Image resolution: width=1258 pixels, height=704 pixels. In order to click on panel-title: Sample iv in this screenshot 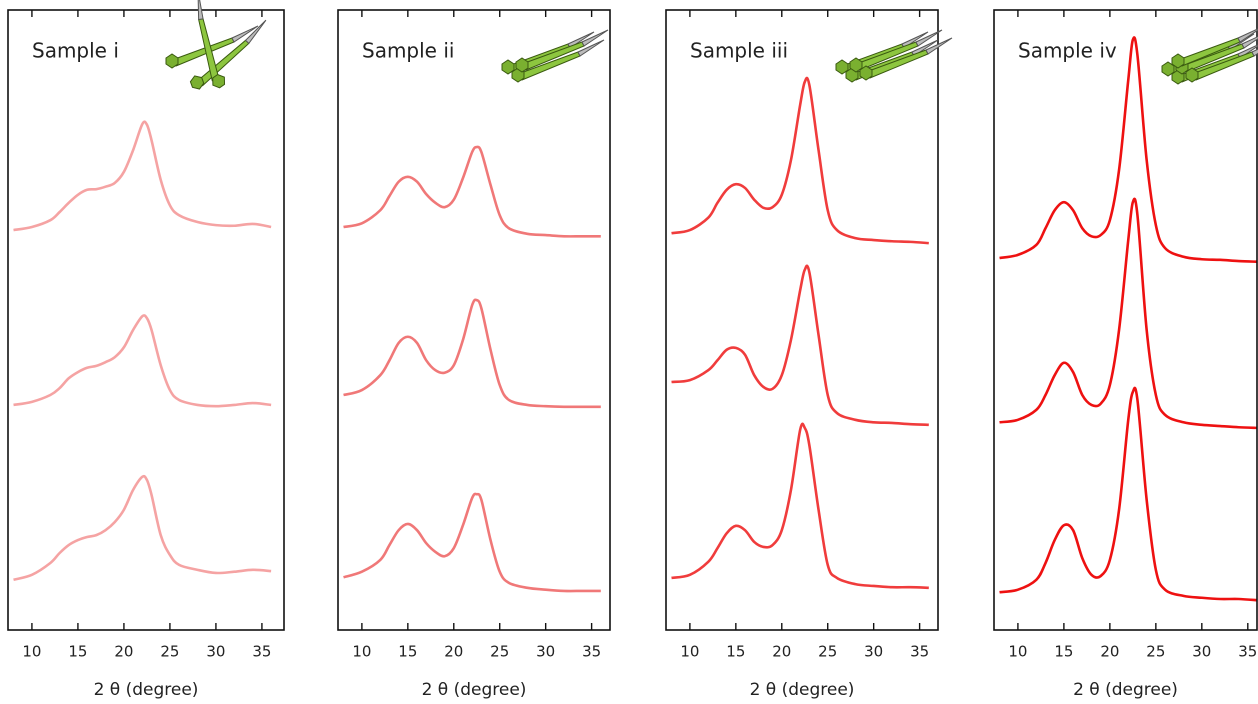, I will do `click(1067, 51)`.